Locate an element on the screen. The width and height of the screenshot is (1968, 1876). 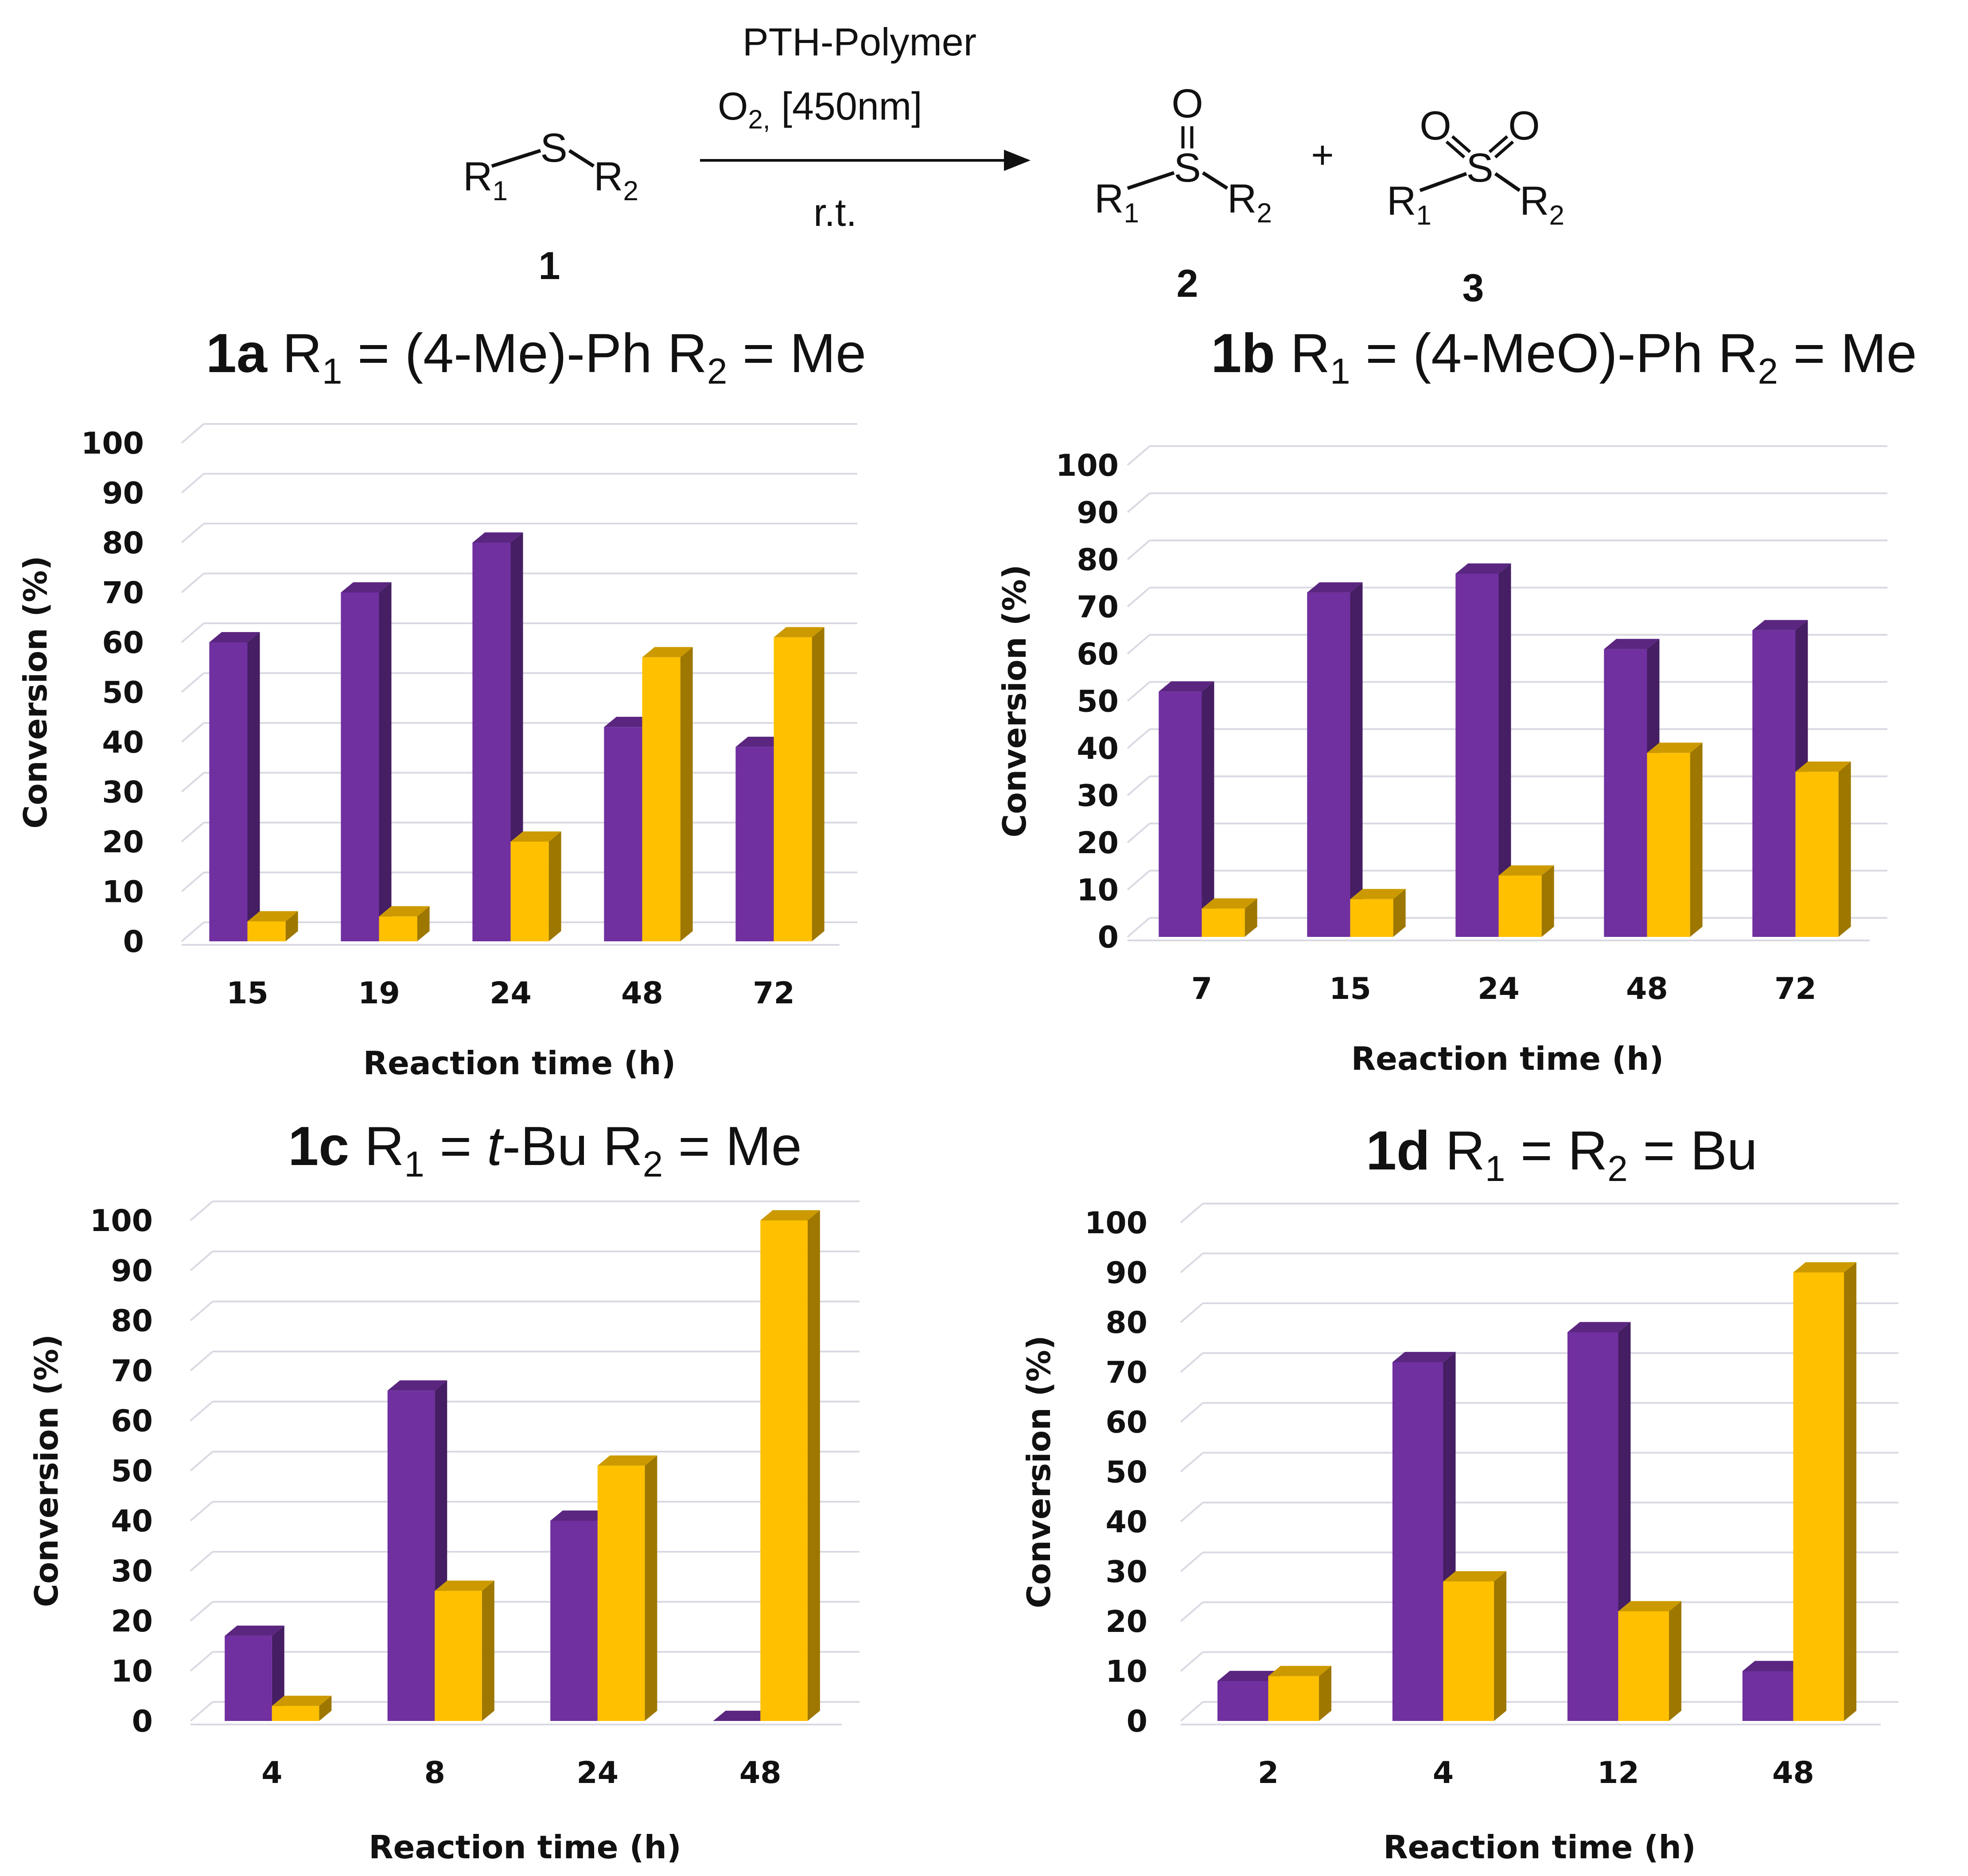
chart-title: 1d R1 = R2 = Bu is located at coordinates (1562, 1155).